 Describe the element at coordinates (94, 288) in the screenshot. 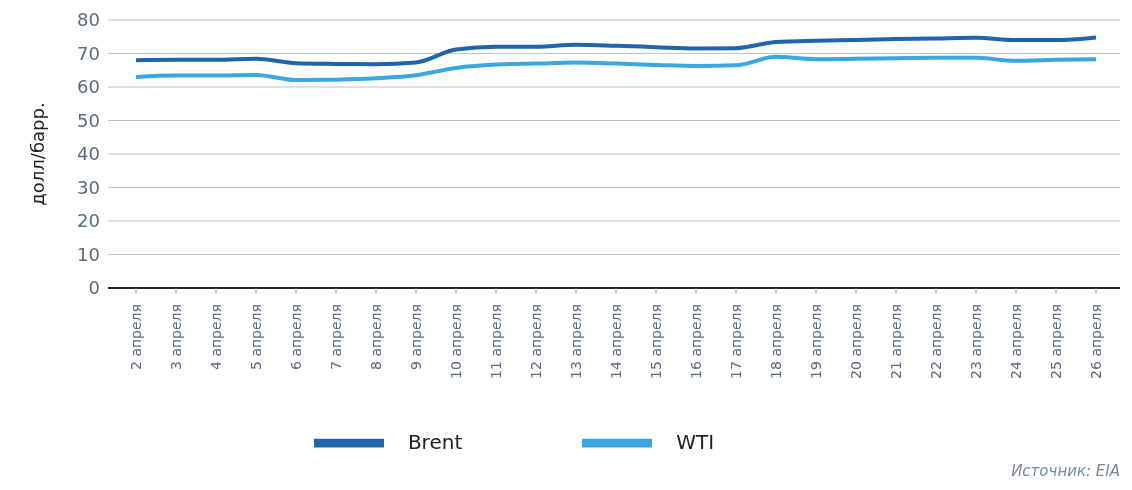

I see `y-tick-label: 0` at that location.